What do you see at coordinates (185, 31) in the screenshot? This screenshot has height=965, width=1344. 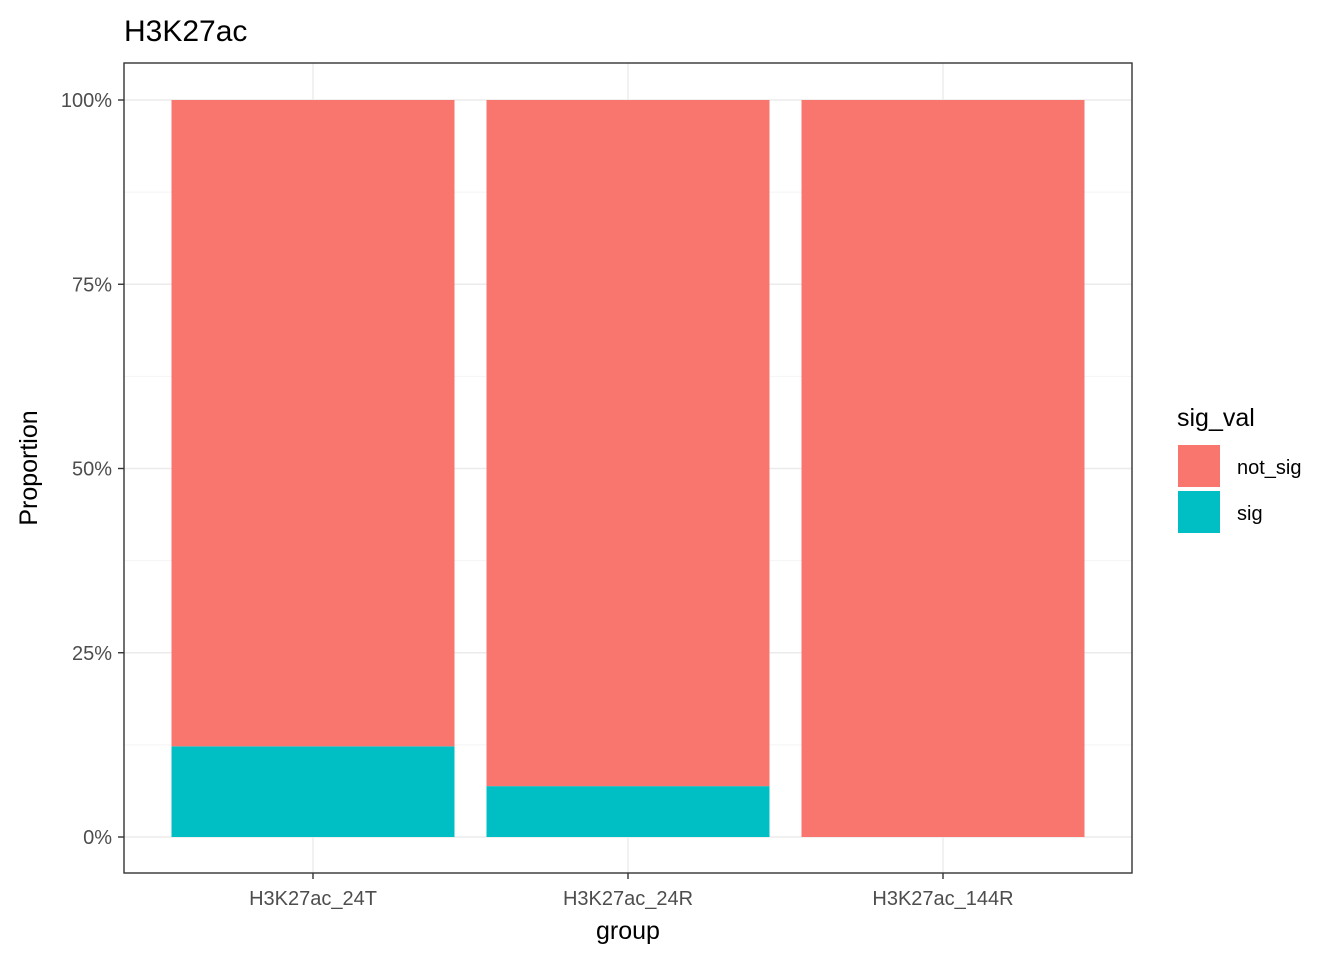 I see `chart-title: H3K27ac` at bounding box center [185, 31].